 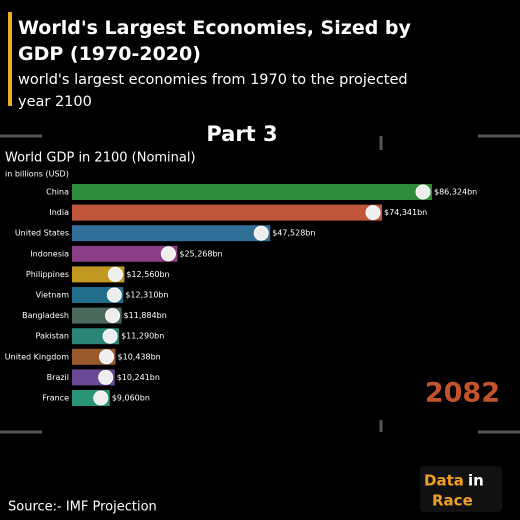 I want to click on value-label: $25,268bn, so click(x=200, y=253).